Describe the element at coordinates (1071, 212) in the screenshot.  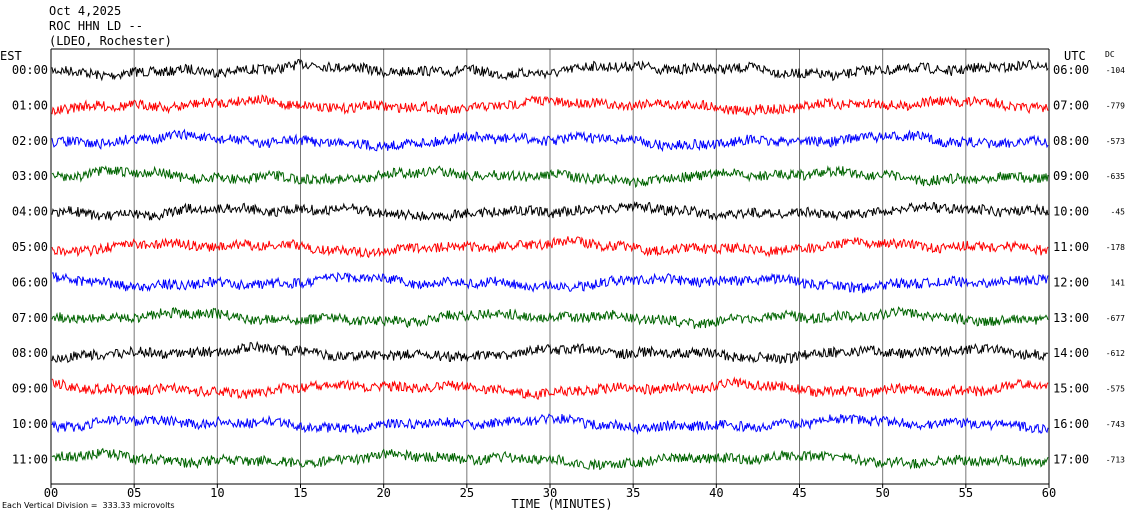
I see `utc-label: 10:00` at that location.